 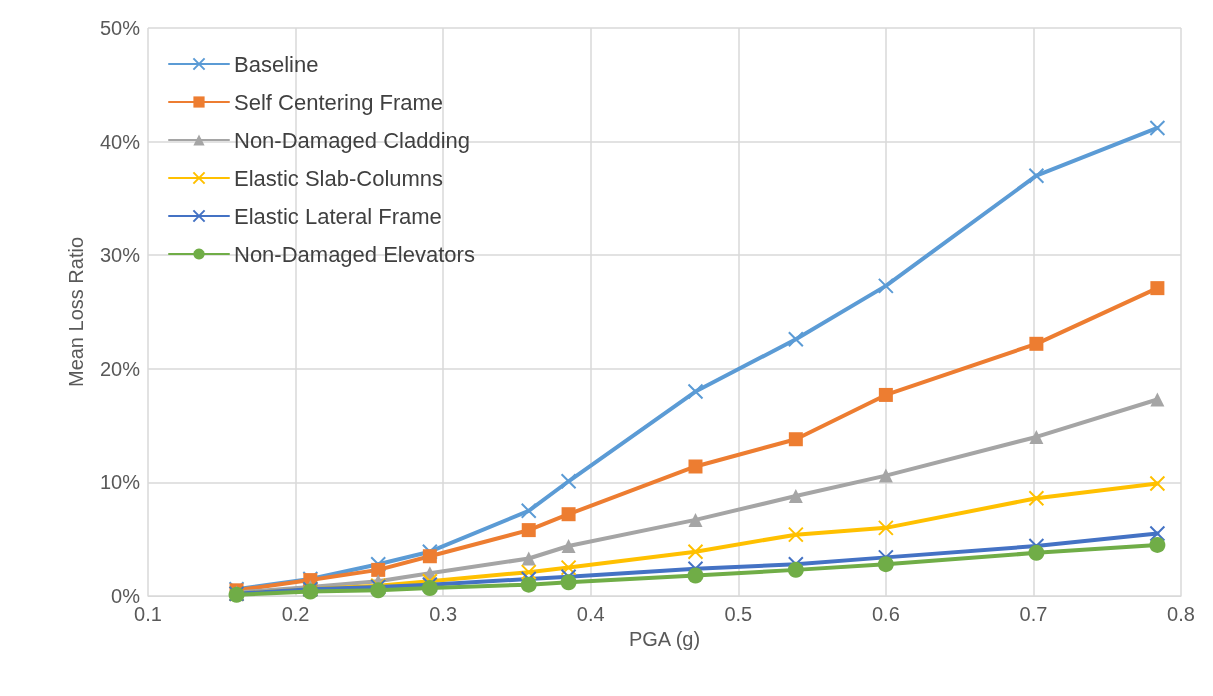 What do you see at coordinates (338, 216) in the screenshot?
I see `legend-label: Elastic Lateral Frame` at bounding box center [338, 216].